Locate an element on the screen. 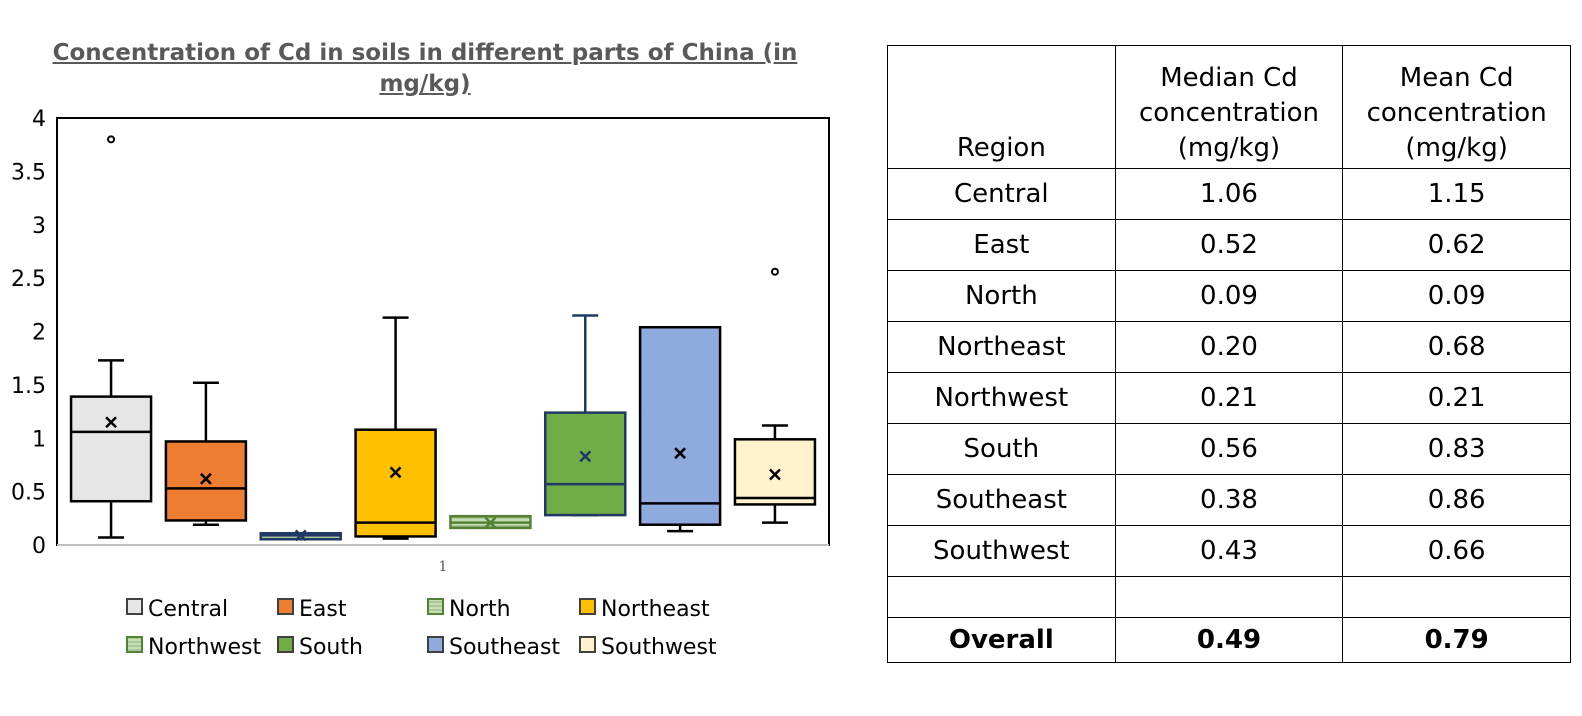 The height and width of the screenshot is (716, 1582). cell-mean: 0.86 is located at coordinates (1456, 500).